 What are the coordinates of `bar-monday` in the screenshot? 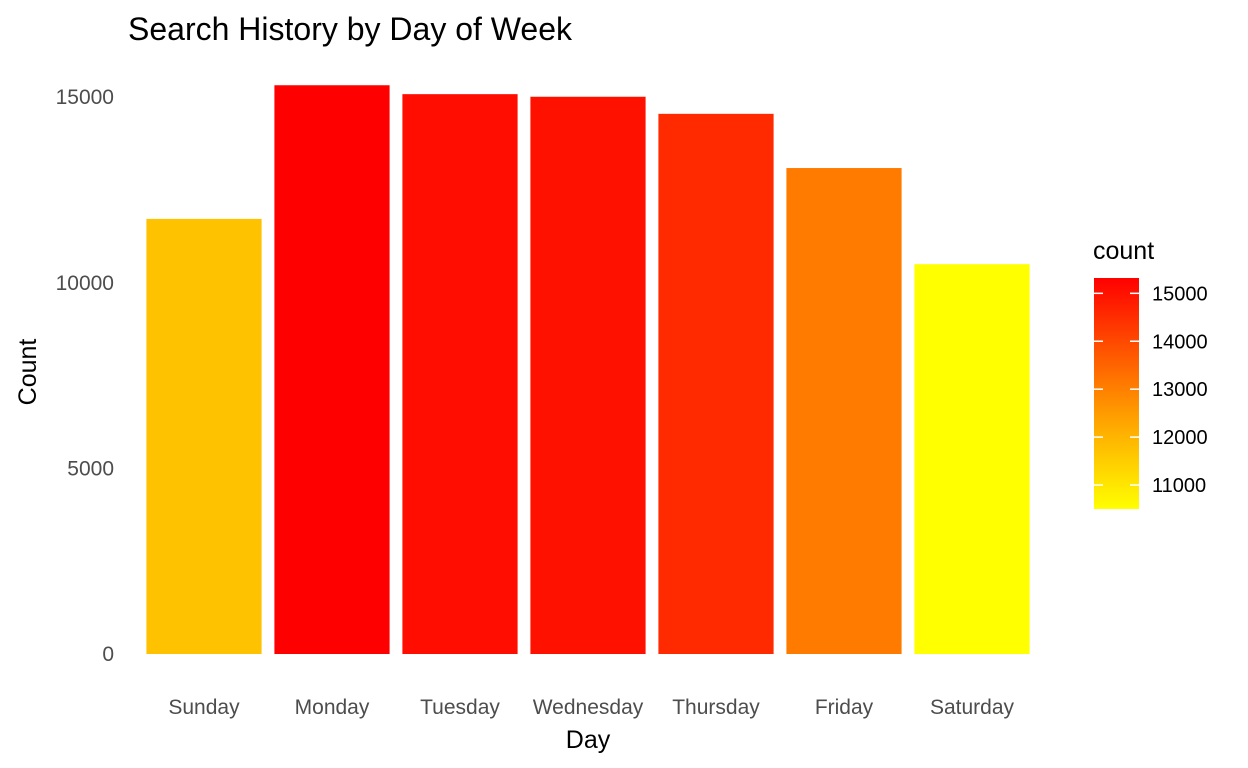 It's located at (332, 370).